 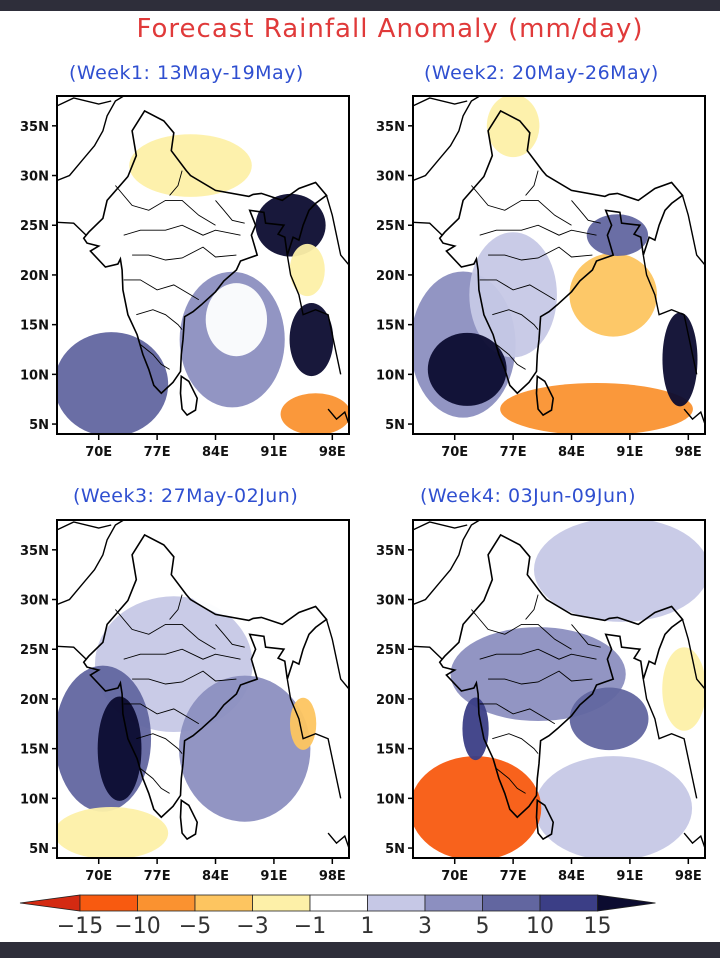 I want to click on panel-title-week2: (Week2: 20May-26May), so click(x=541, y=73).